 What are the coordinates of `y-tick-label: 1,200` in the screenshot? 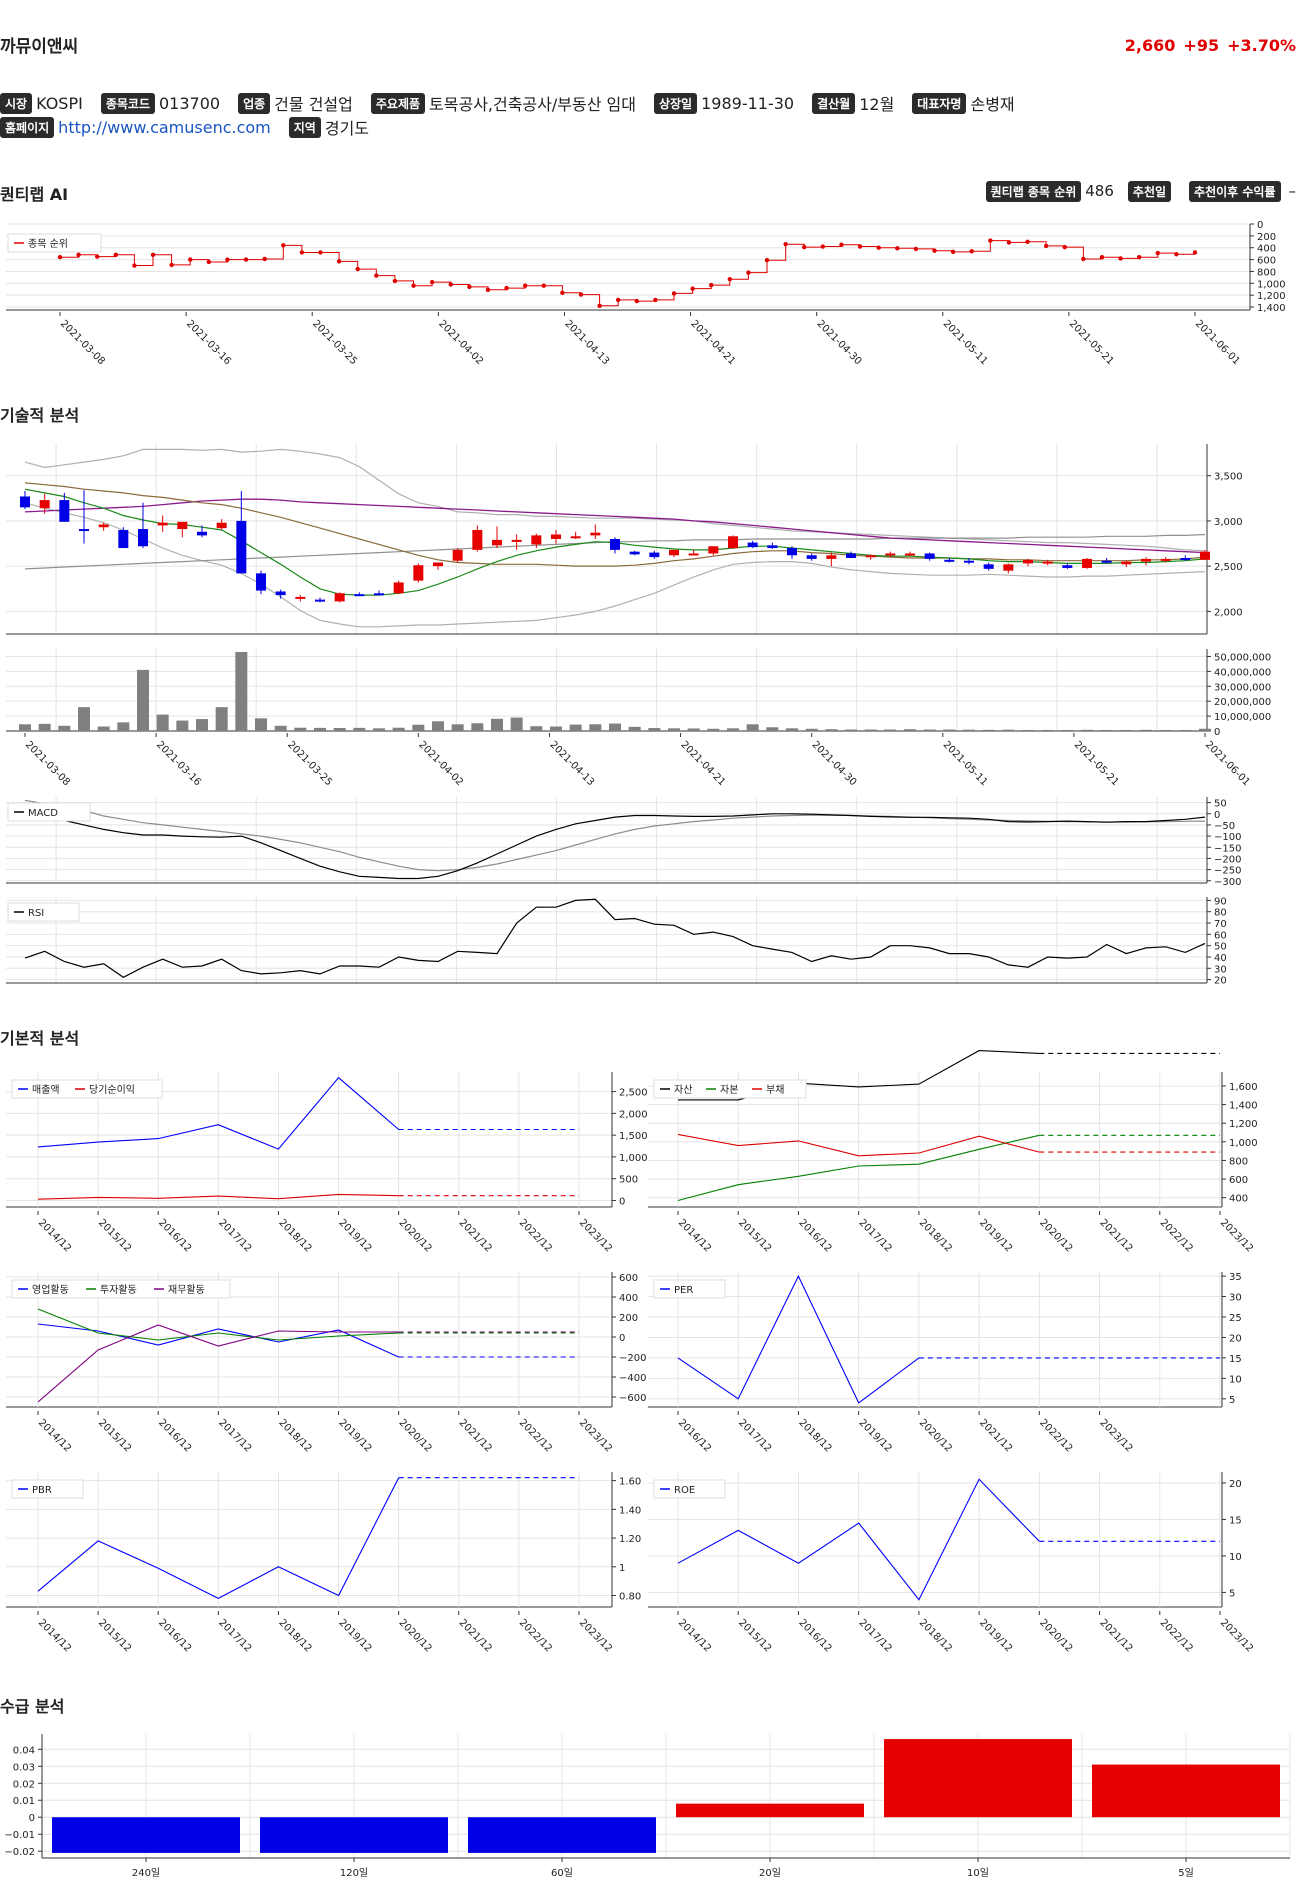 It's located at (1271, 296).